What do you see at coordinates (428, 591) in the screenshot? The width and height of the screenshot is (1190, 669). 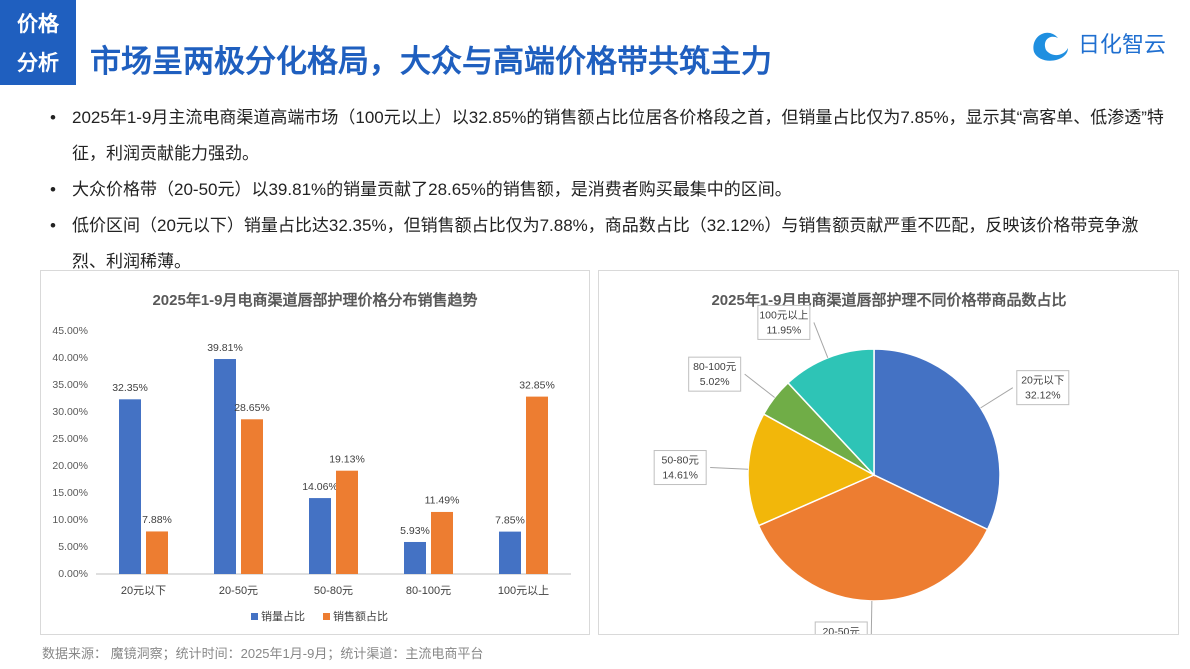 I see `x-tick-label: 80-100元` at bounding box center [428, 591].